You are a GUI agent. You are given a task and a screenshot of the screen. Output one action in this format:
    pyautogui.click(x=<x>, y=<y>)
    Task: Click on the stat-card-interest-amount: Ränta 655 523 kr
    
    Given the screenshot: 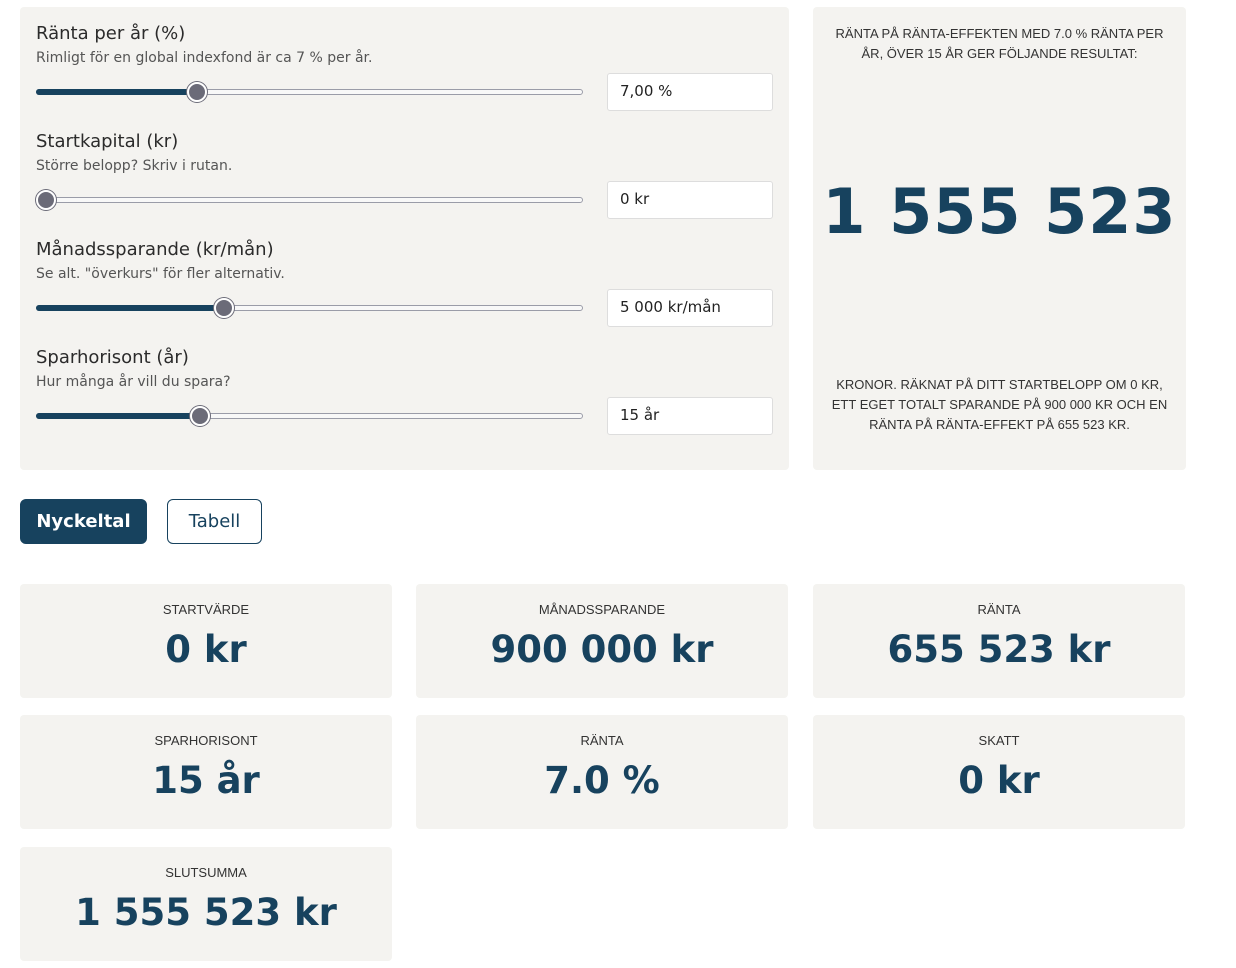 What is the action you would take?
    pyautogui.click(x=999, y=641)
    